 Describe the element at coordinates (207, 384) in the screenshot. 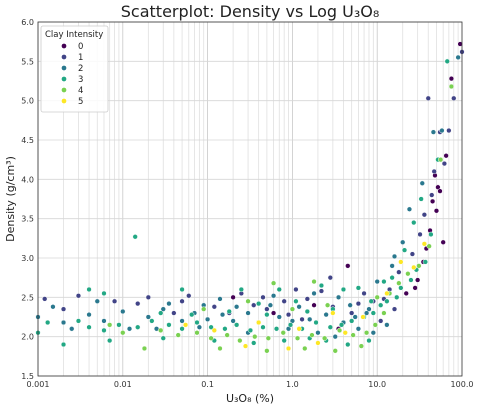

I see `x-tick-label: 0.1` at that location.